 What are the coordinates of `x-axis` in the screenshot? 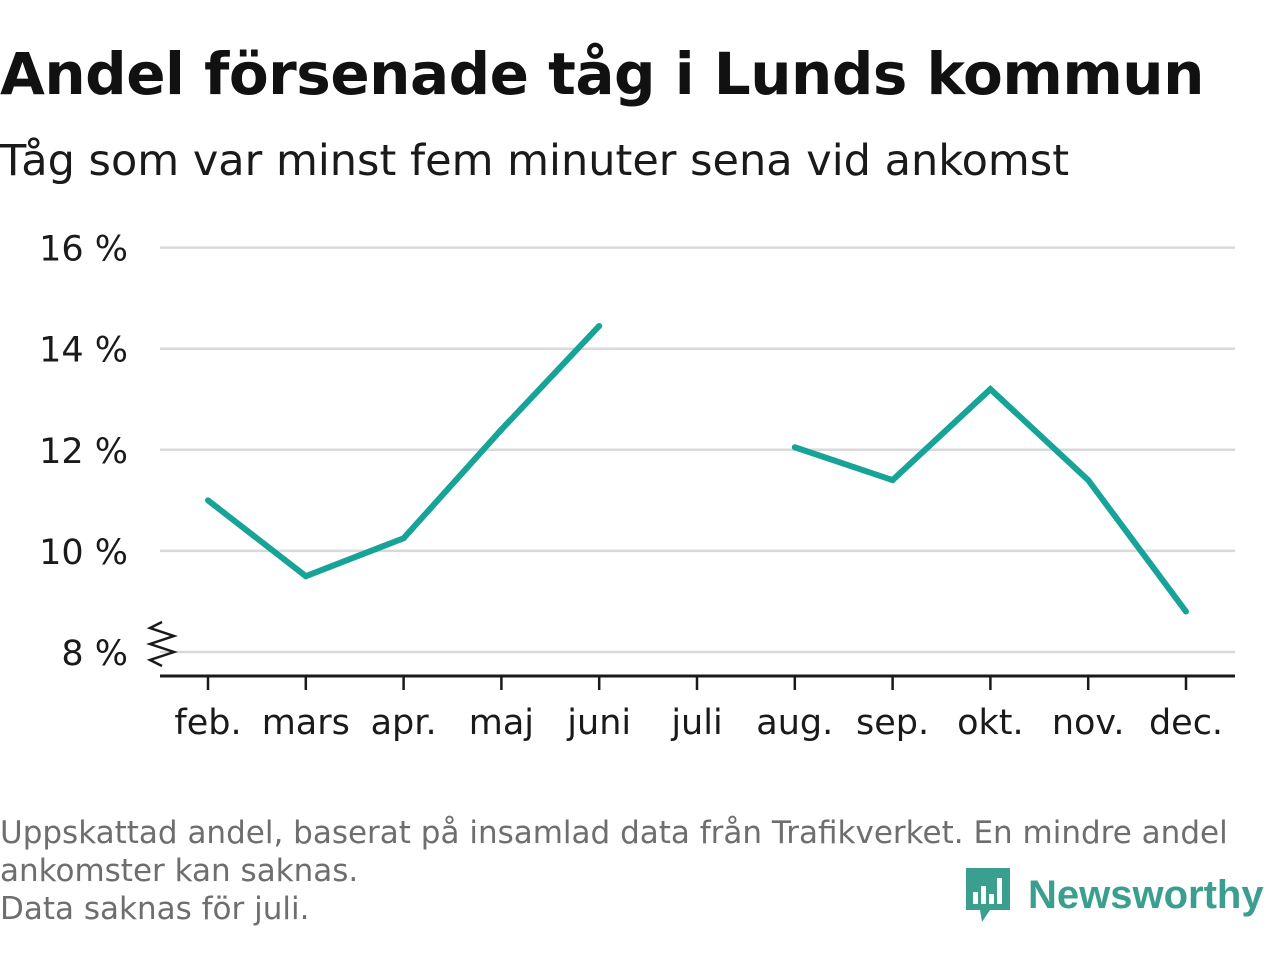 It's located at (690, 655).